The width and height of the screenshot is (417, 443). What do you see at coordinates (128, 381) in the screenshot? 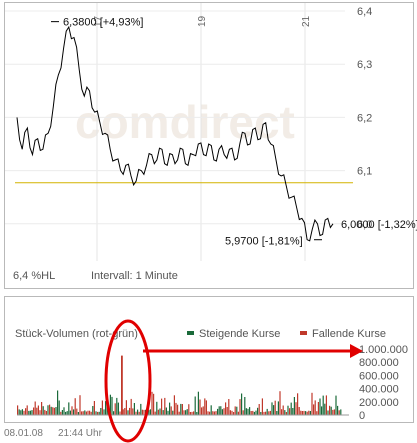
I see `highlight-ellipse` at bounding box center [128, 381].